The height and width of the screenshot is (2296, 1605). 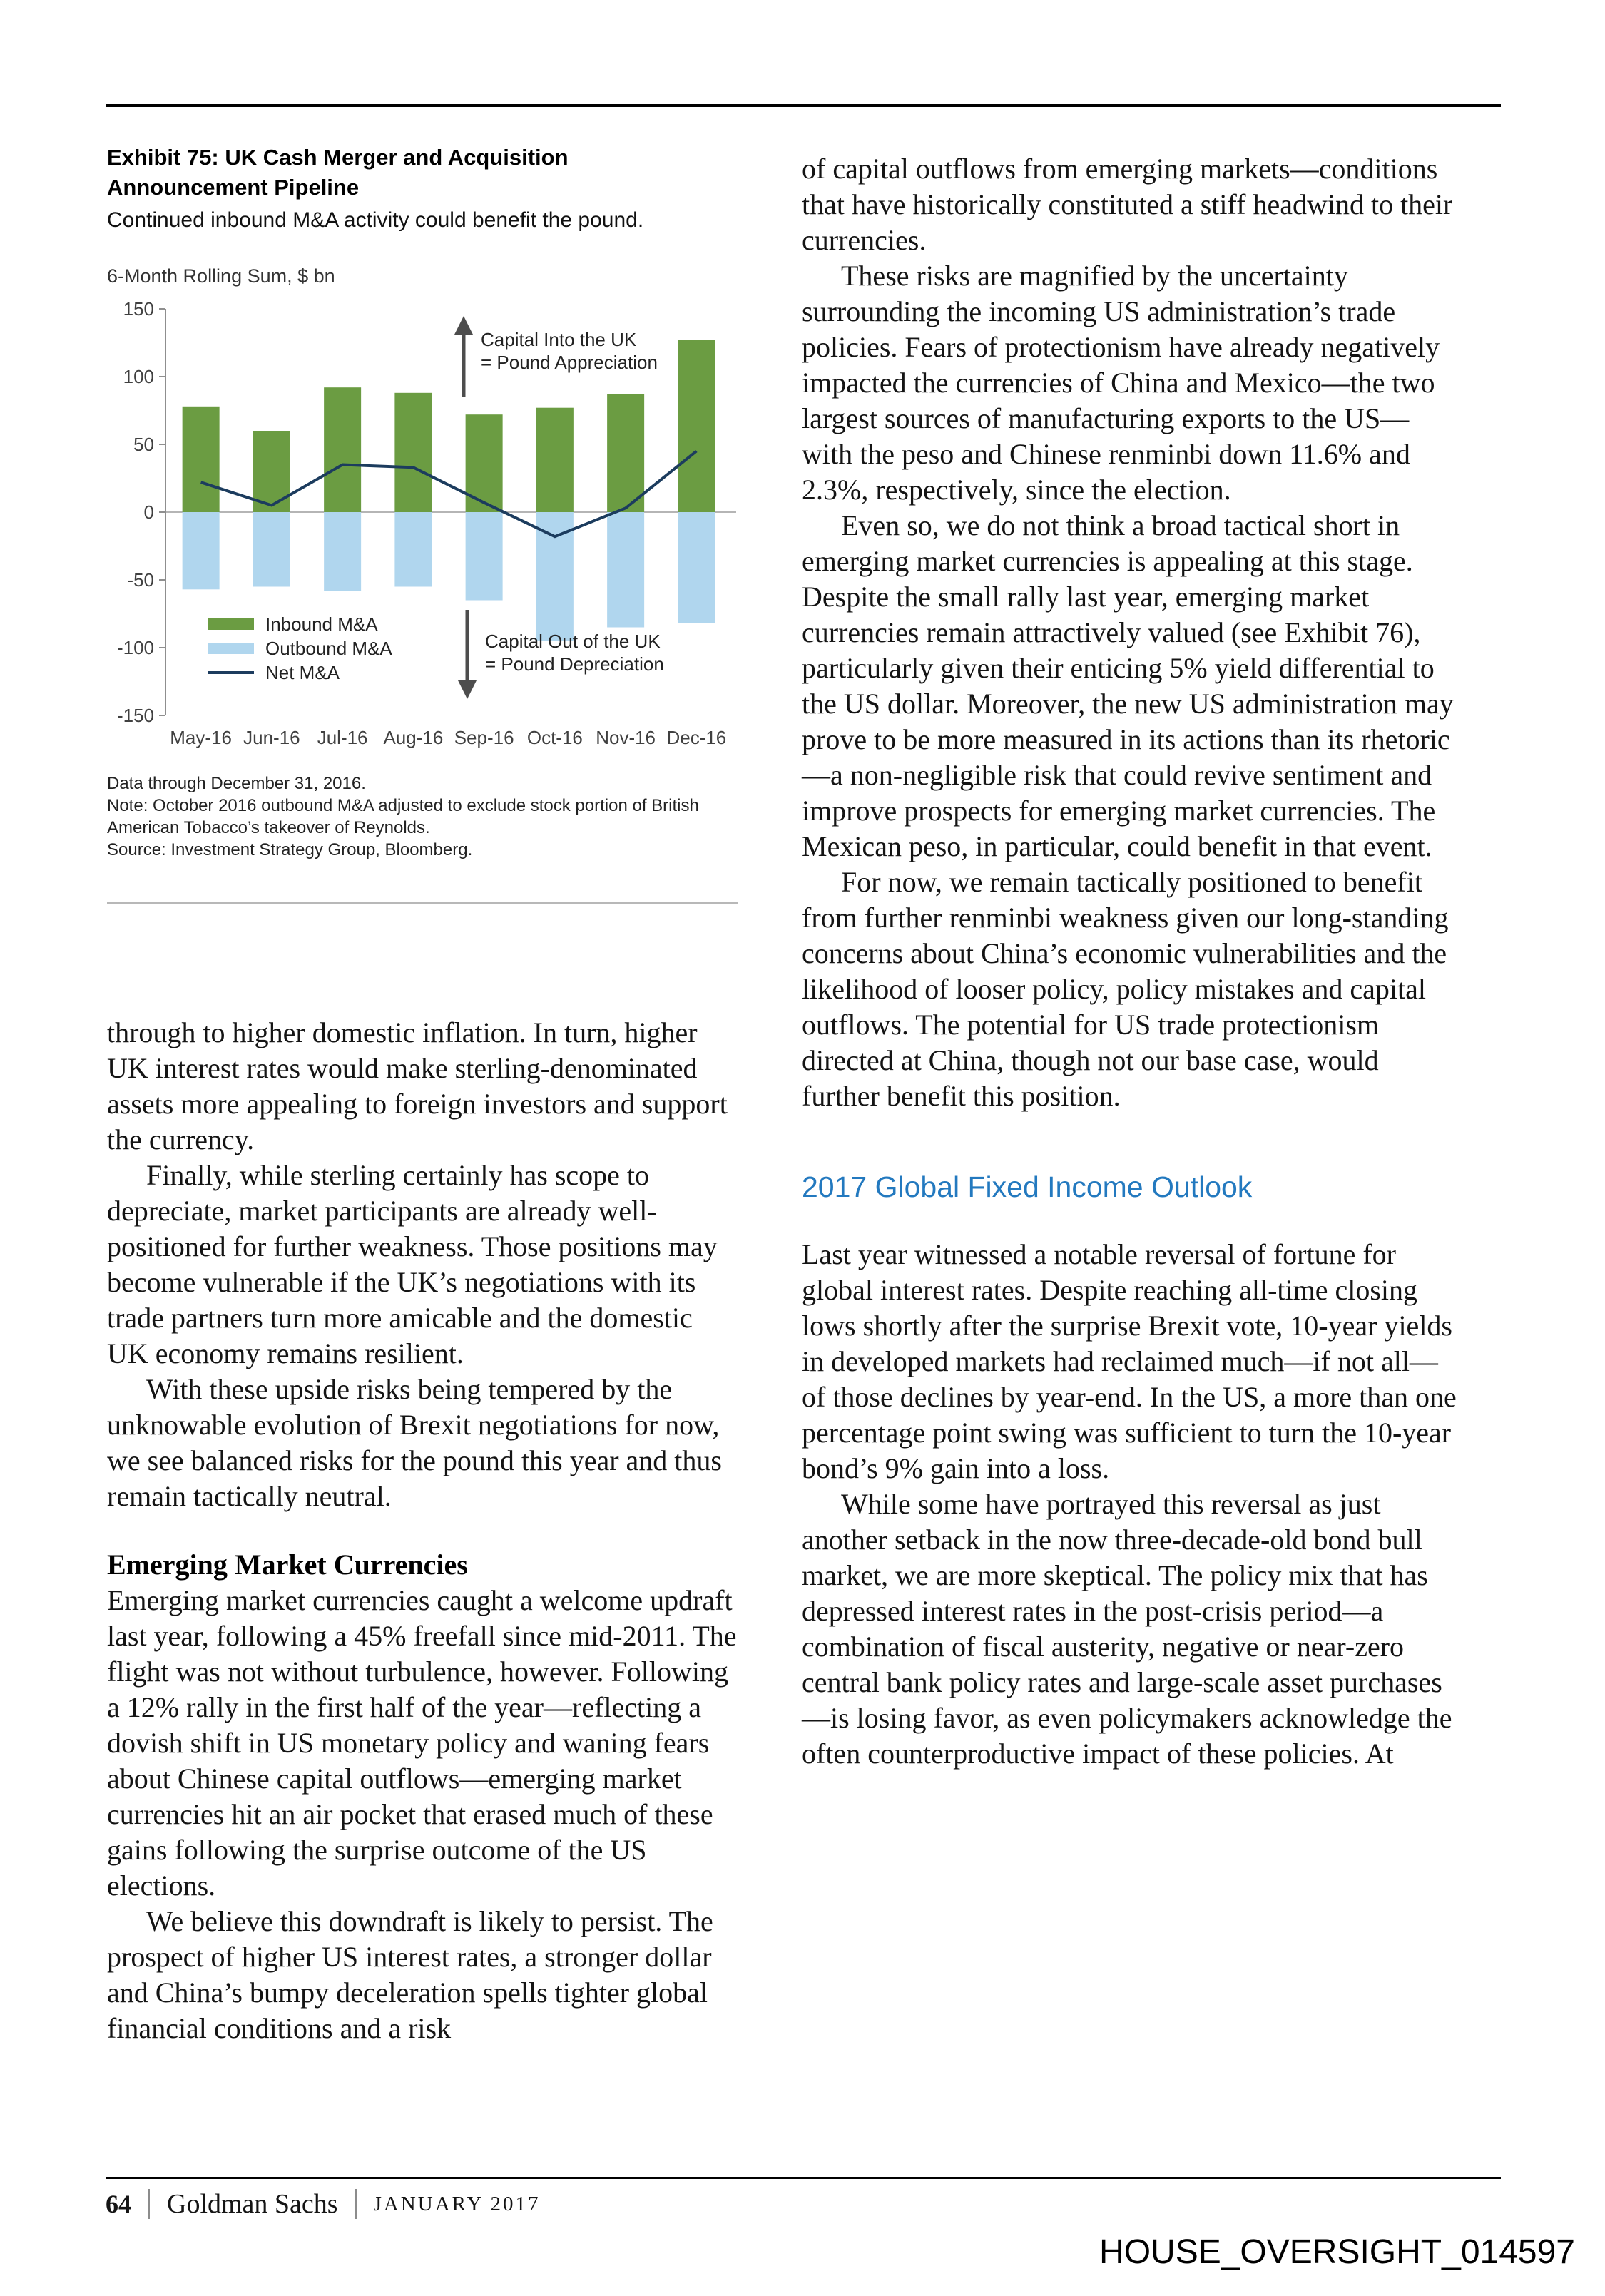 What do you see at coordinates (569, 362) in the screenshot?
I see `annotation-pound-appreciation: = Pound Appreciation` at bounding box center [569, 362].